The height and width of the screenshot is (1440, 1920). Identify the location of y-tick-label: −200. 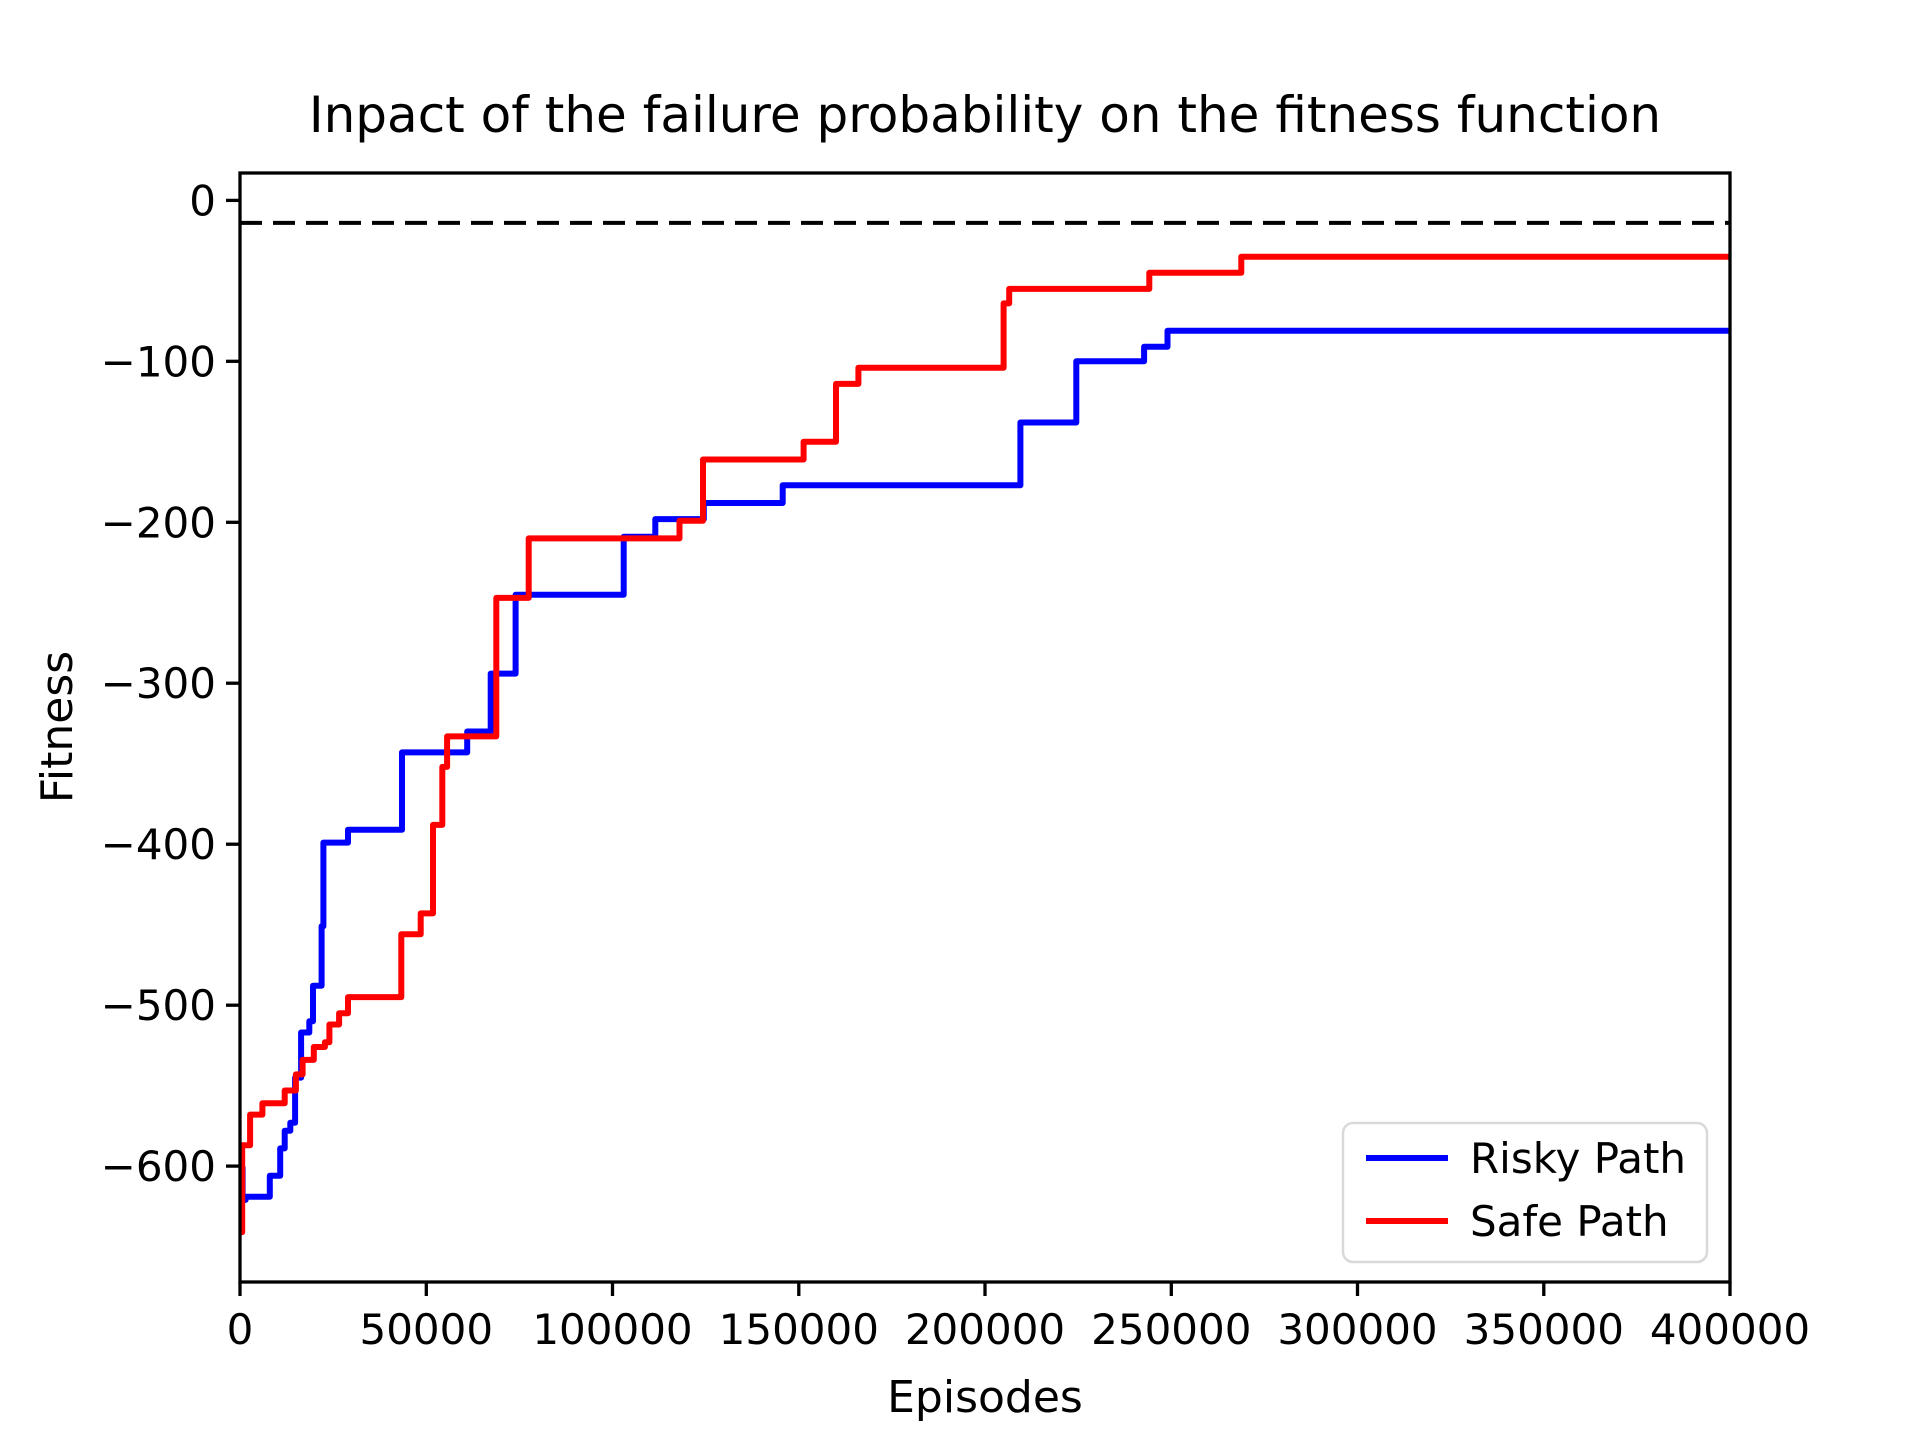
(158, 522).